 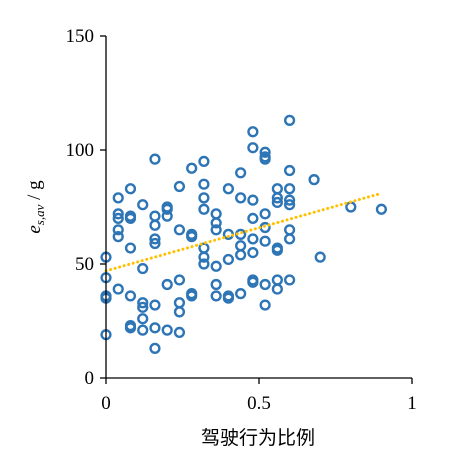 I want to click on x-axis-title: 驾驶行为比例, so click(x=258, y=438).